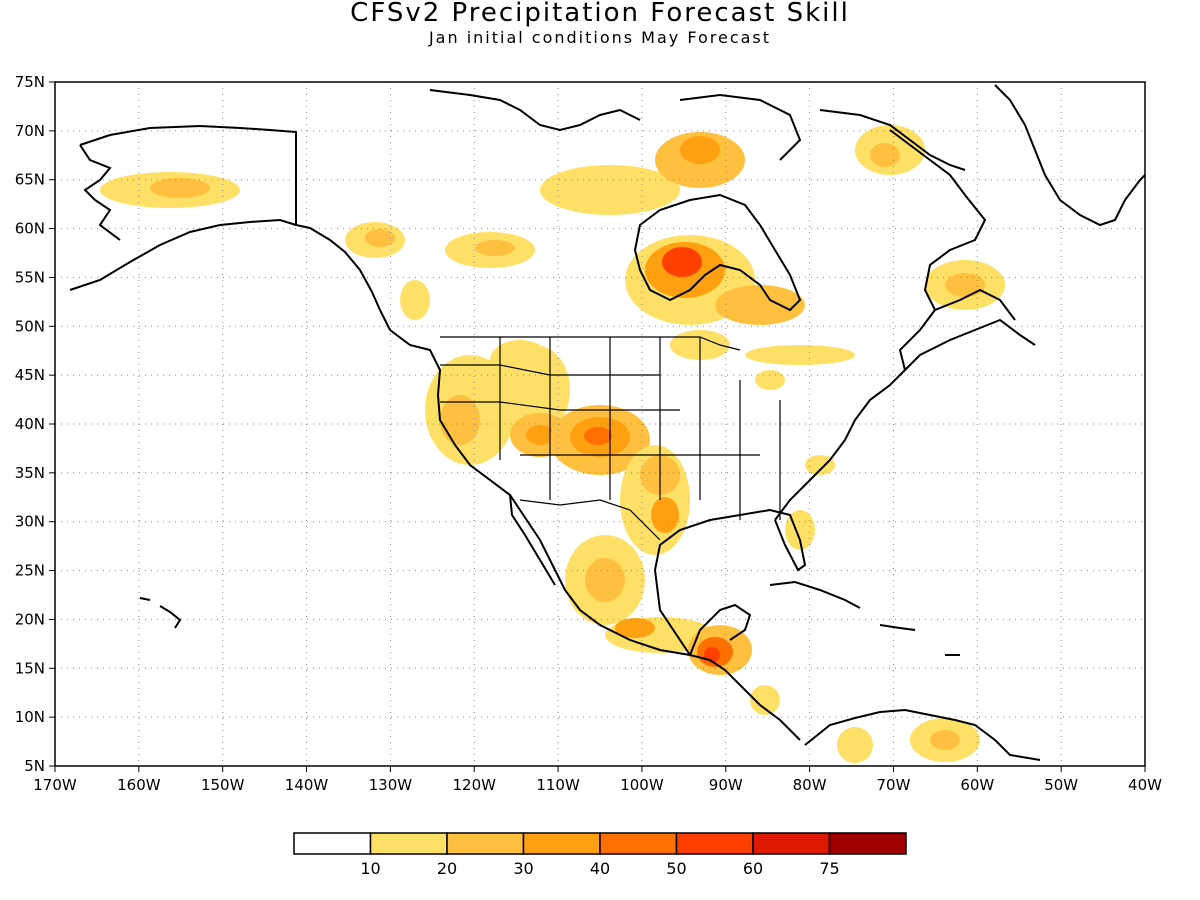 This screenshot has height=900, width=1200. What do you see at coordinates (230, 227) in the screenshot?
I see `coast-alaska` at bounding box center [230, 227].